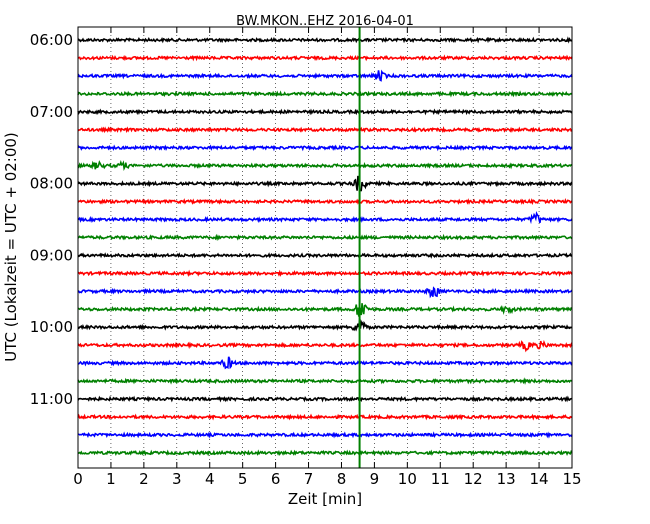  Describe the element at coordinates (243, 479) in the screenshot. I see `x-tick-label: 5` at that location.